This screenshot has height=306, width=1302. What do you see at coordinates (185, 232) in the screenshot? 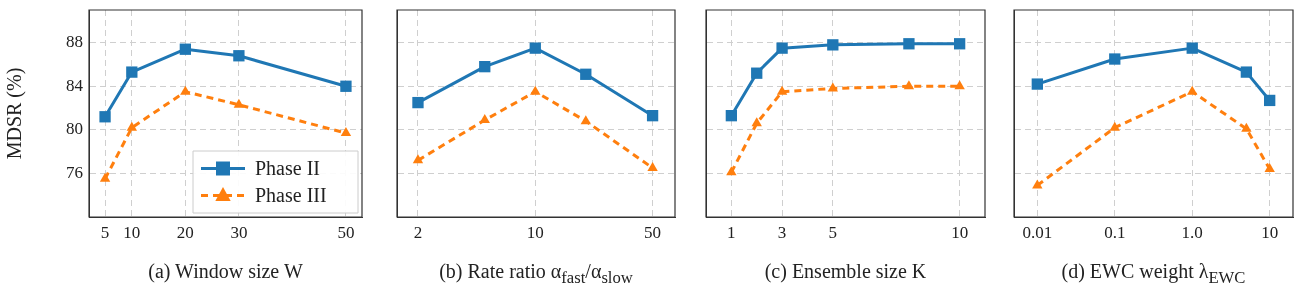
I see `x-tick-label: 20` at bounding box center [185, 232].